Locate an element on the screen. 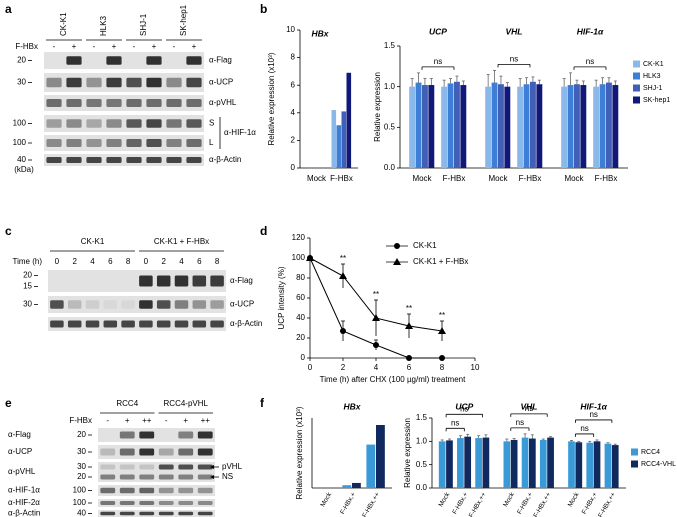 This screenshot has height=517, width=677. legend-marker is located at coordinates (397, 261).